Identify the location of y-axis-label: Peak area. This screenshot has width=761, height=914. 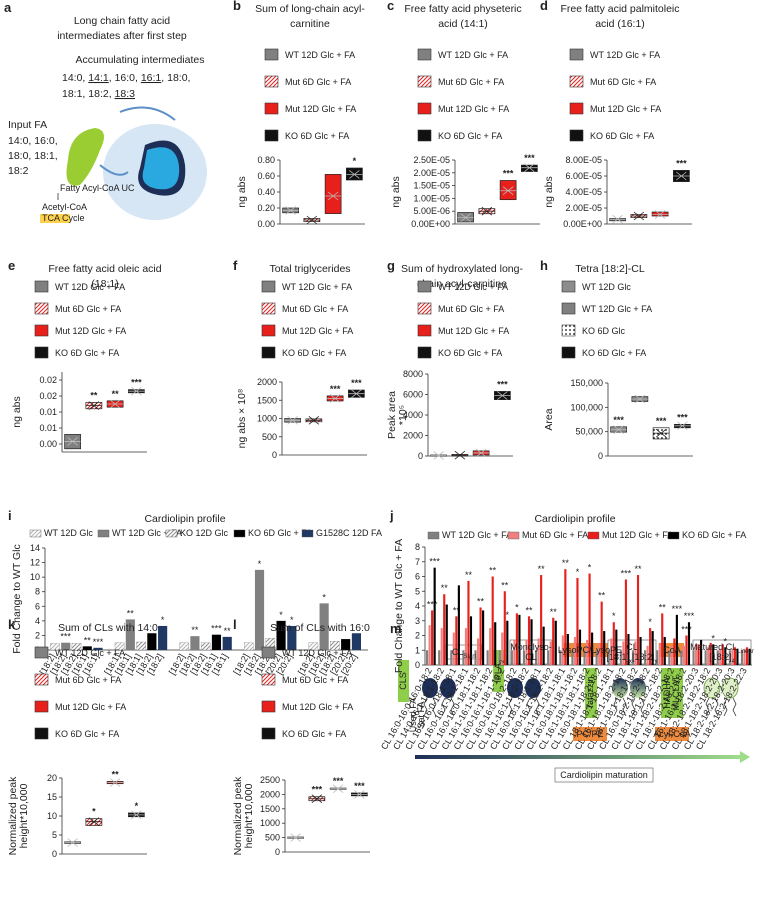
(392, 415).